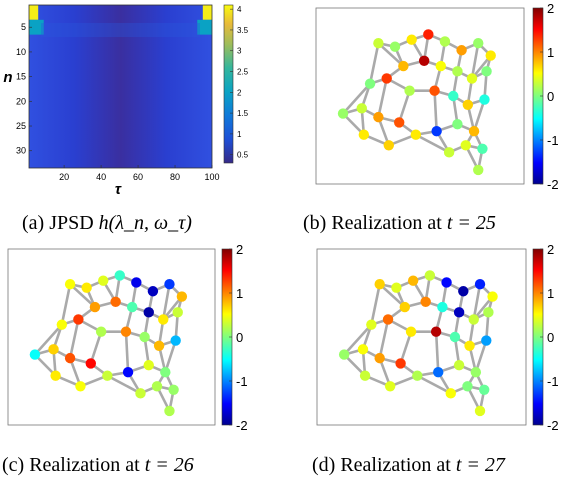  I want to click on caption-c-math: t = 26, so click(169, 465).